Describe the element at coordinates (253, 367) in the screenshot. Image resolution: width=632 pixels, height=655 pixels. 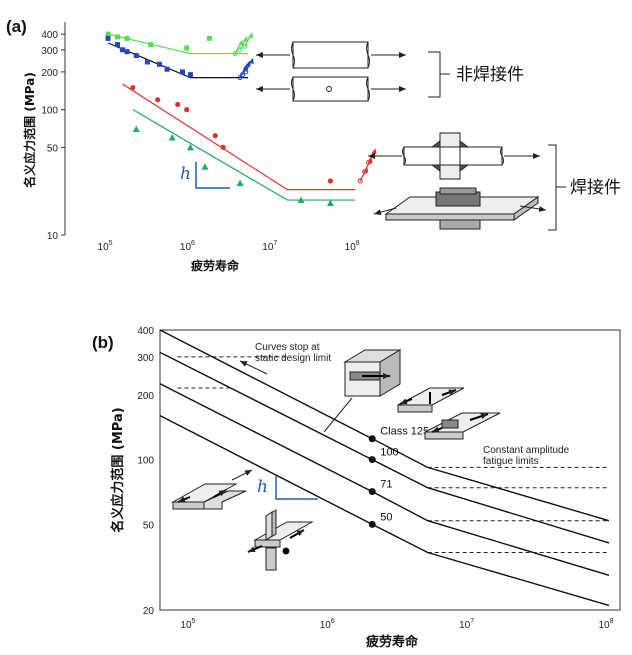
I see `curves-stop-leader` at that location.